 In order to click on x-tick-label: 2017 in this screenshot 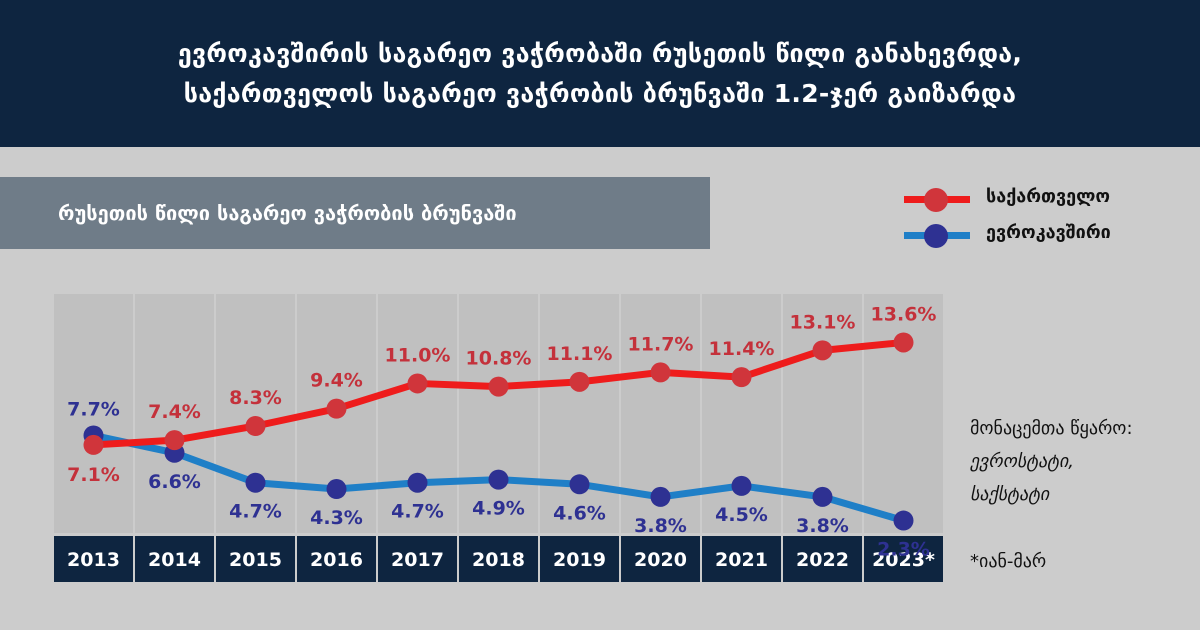, I will do `click(417, 560)`.